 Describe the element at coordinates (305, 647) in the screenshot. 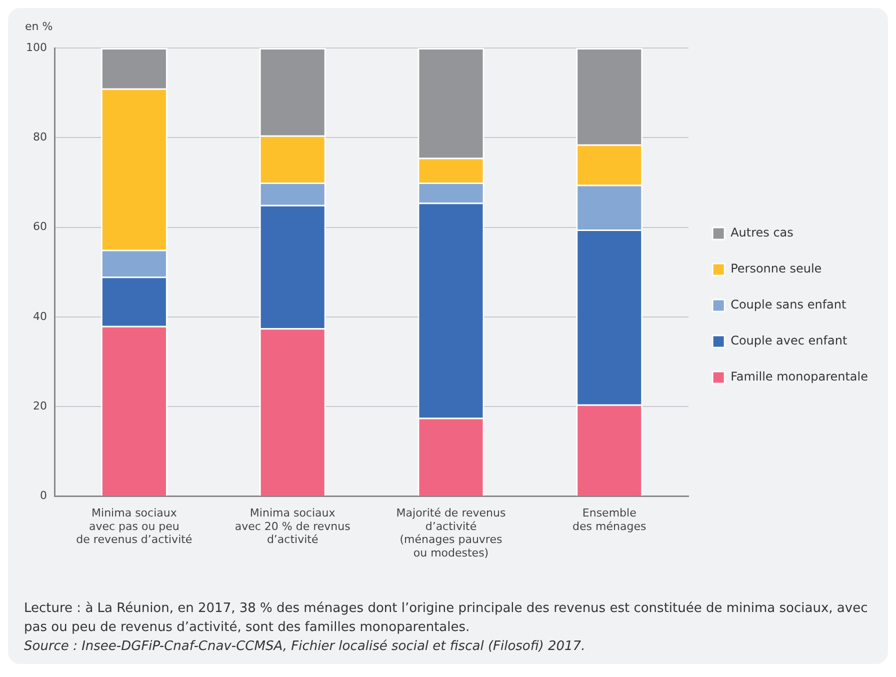

I see `source-note: Source : Insee-DGFiP-Cnaf-Cnav-CCMSA, Fichier localisé social et fiscal (Filosofi) 2017.` at that location.